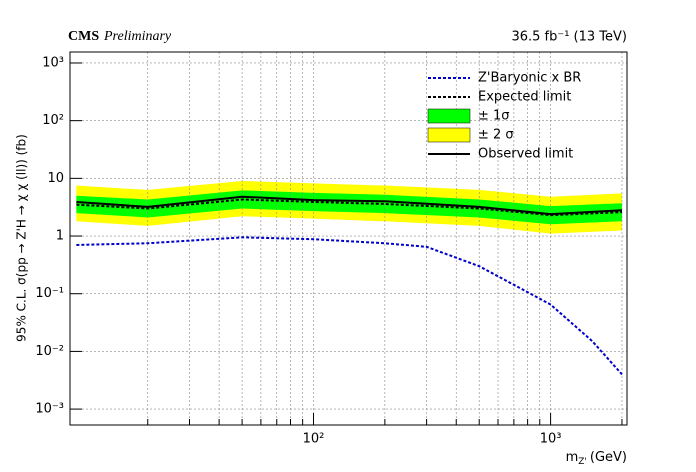  What do you see at coordinates (55, 178) in the screenshot?
I see `y-tick-label: 10` at bounding box center [55, 178].